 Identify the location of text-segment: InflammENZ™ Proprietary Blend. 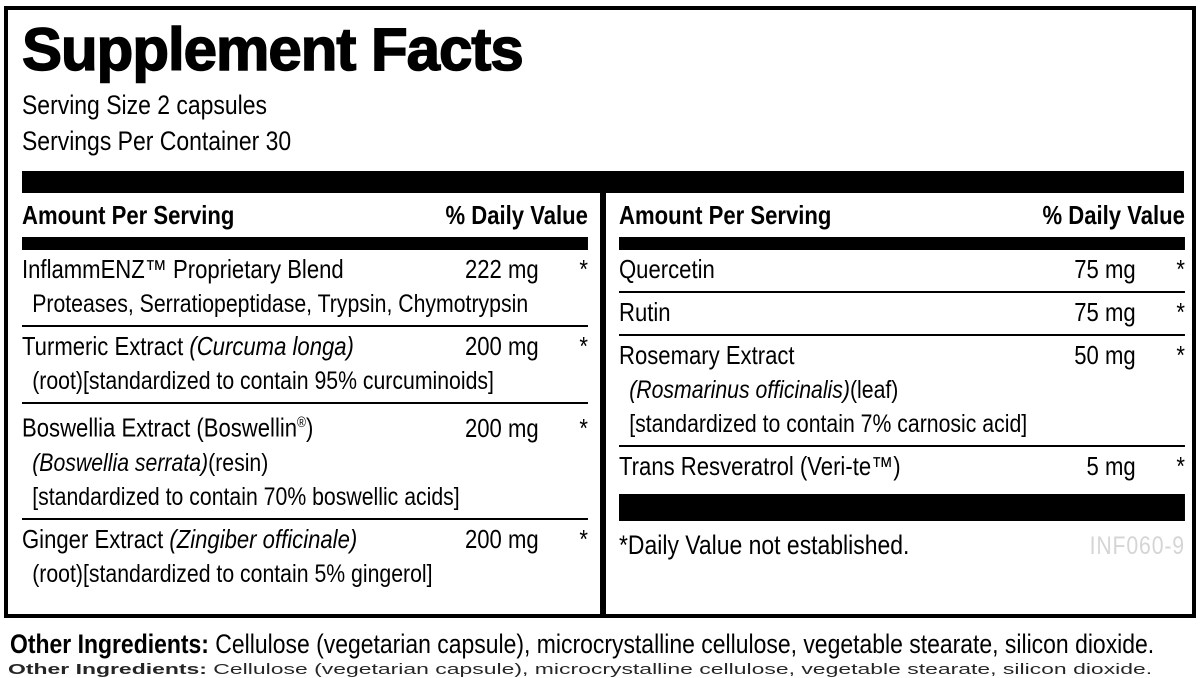
(183, 269).